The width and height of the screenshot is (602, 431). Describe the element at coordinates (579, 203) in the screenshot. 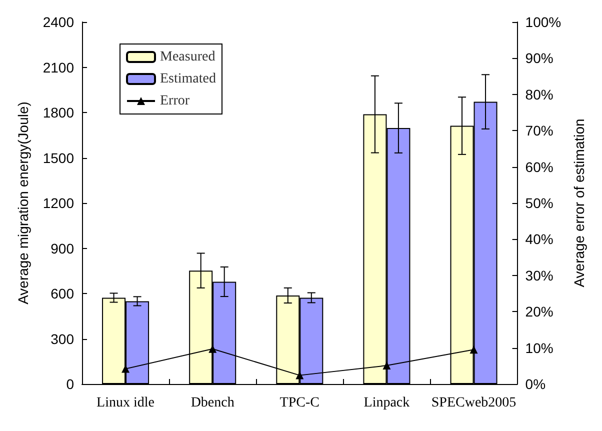

I see `y2-axis-title: Average error of estimation` at that location.